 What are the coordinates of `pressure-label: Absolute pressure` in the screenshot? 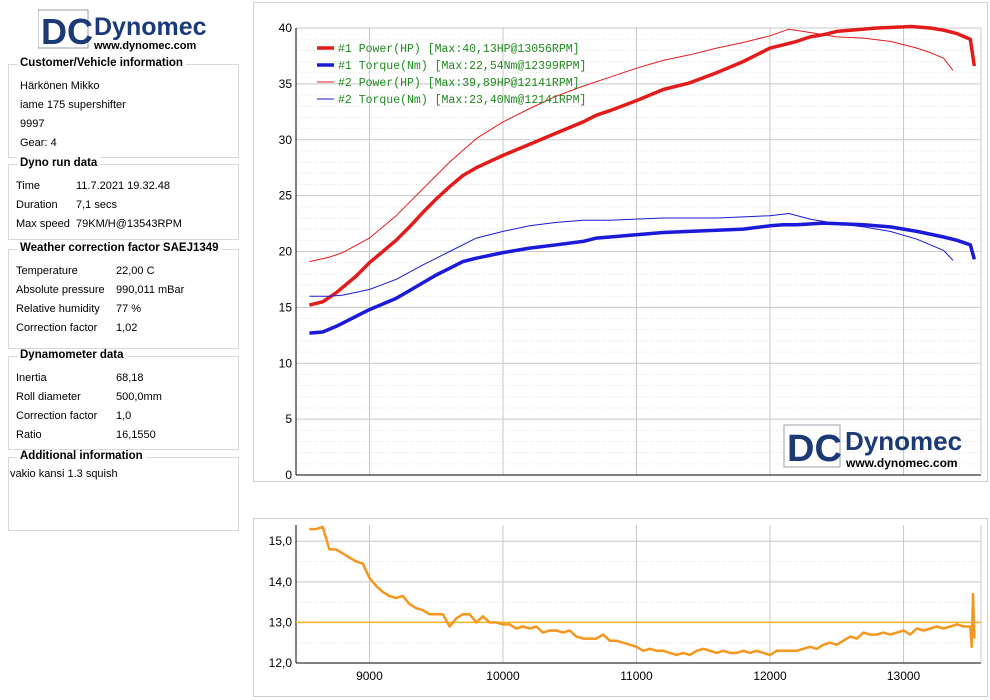 It's located at (60, 290).